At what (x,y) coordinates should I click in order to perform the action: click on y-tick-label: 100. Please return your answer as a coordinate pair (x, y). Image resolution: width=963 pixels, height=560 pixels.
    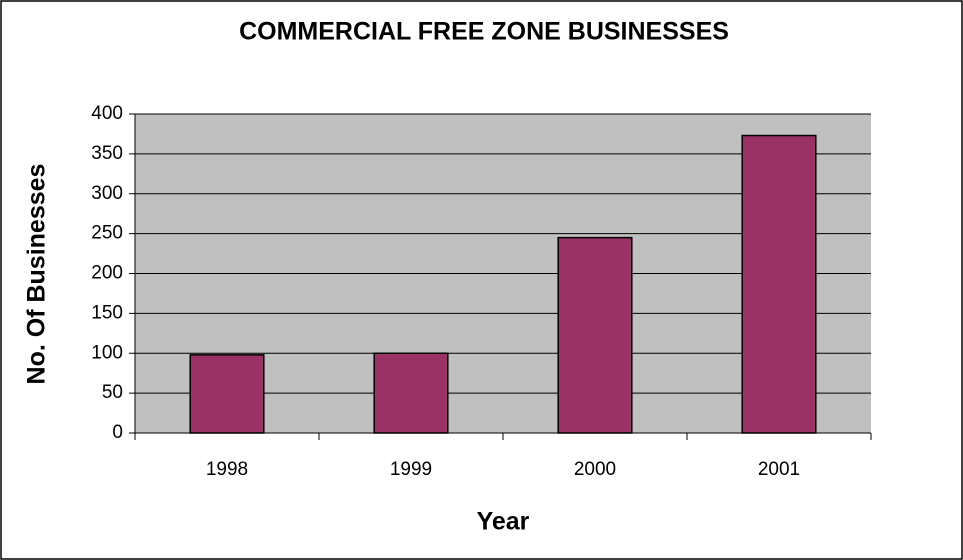
    Looking at the image, I should click on (107, 352).